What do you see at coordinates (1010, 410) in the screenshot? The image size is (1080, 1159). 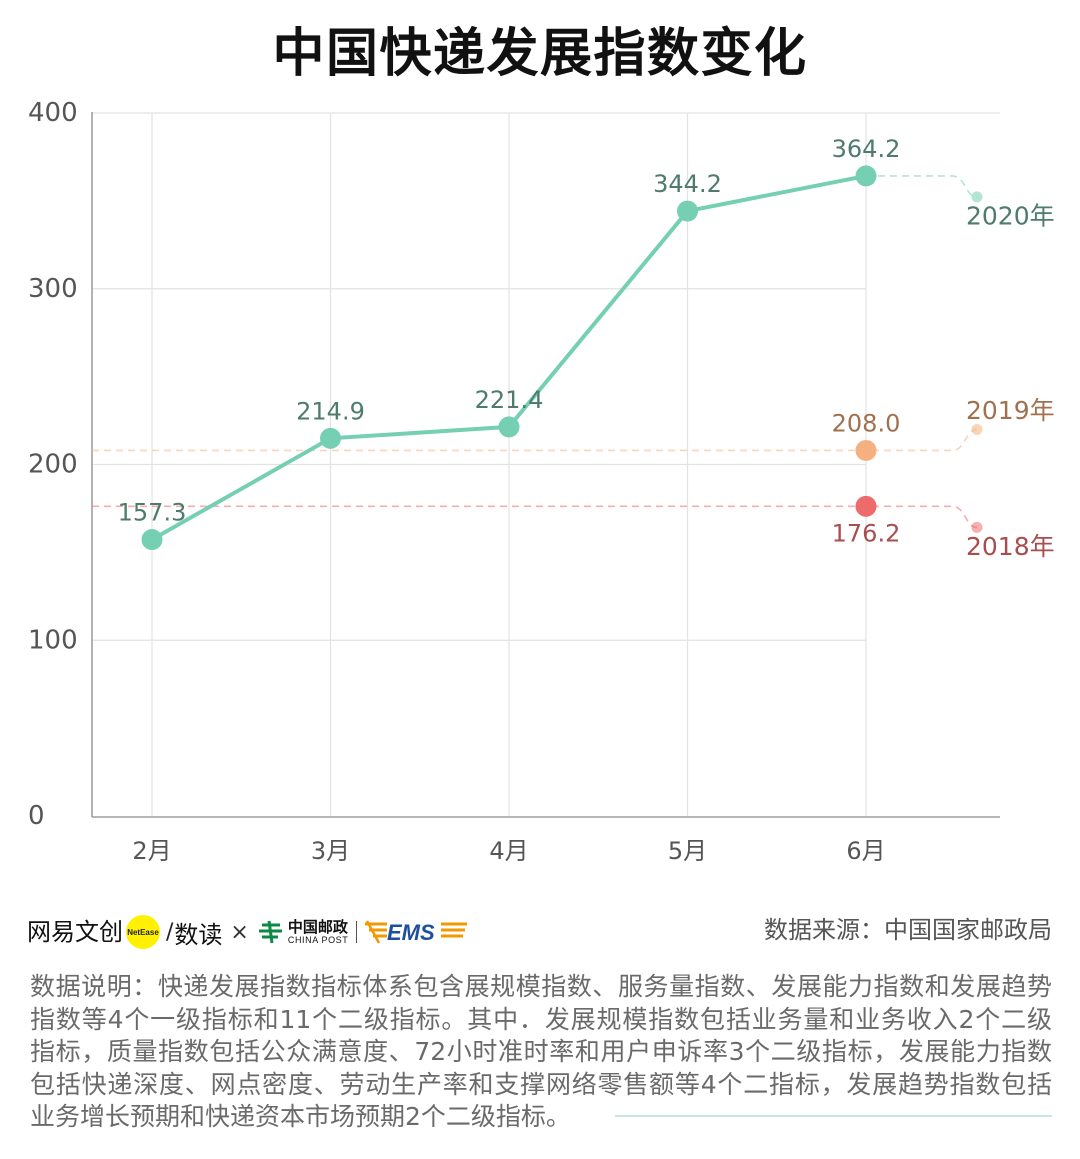 I see `series-name-label: 2019年` at bounding box center [1010, 410].